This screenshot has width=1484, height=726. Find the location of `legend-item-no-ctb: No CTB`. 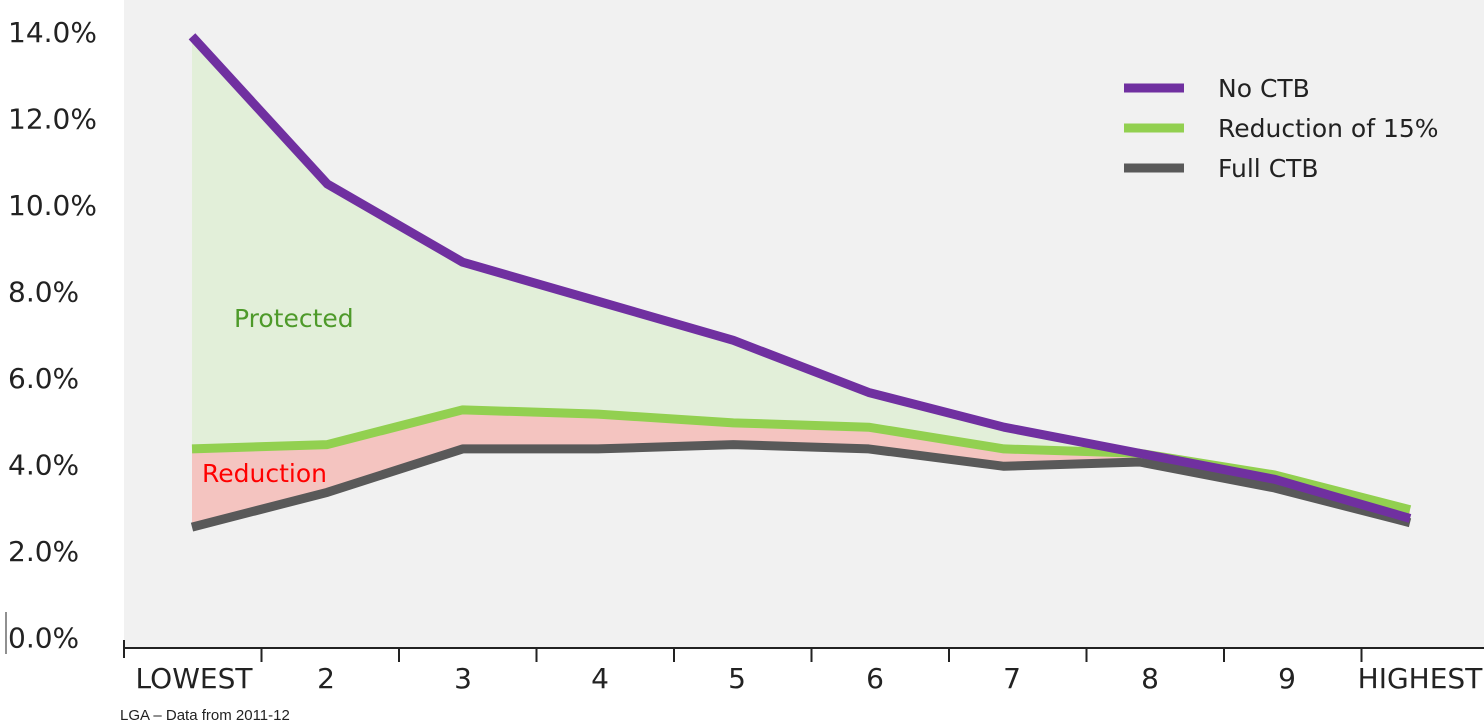

legend-item-no-ctb: No CTB is located at coordinates (1217, 88).